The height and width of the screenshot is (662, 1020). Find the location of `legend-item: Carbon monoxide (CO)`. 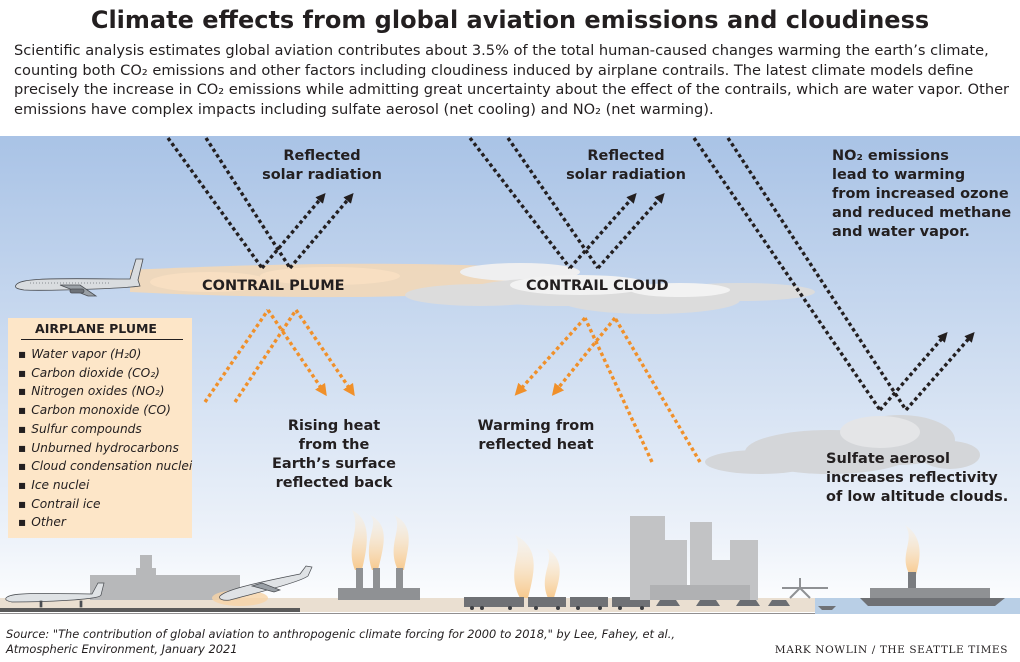

legend-item: Carbon monoxide (CO) is located at coordinates (105, 410).